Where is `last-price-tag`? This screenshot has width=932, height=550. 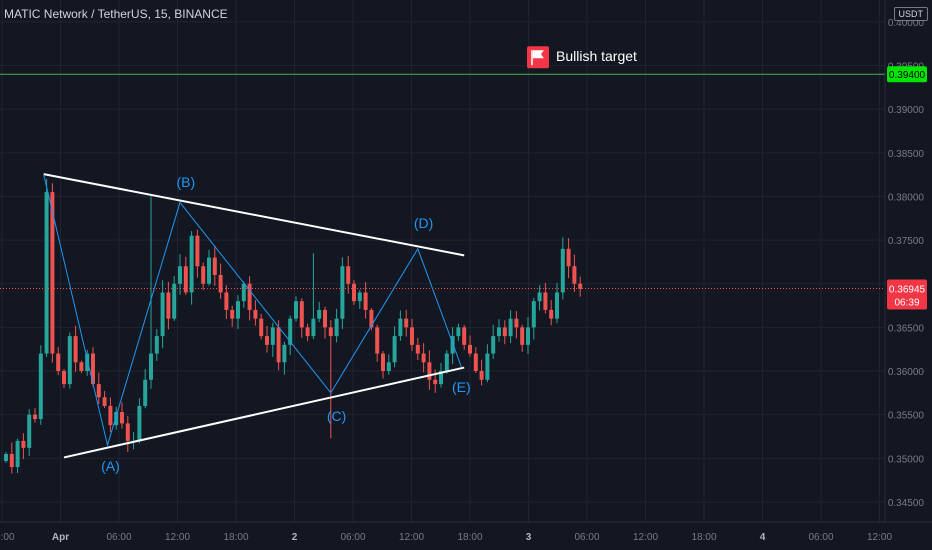 last-price-tag is located at coordinates (907, 294).